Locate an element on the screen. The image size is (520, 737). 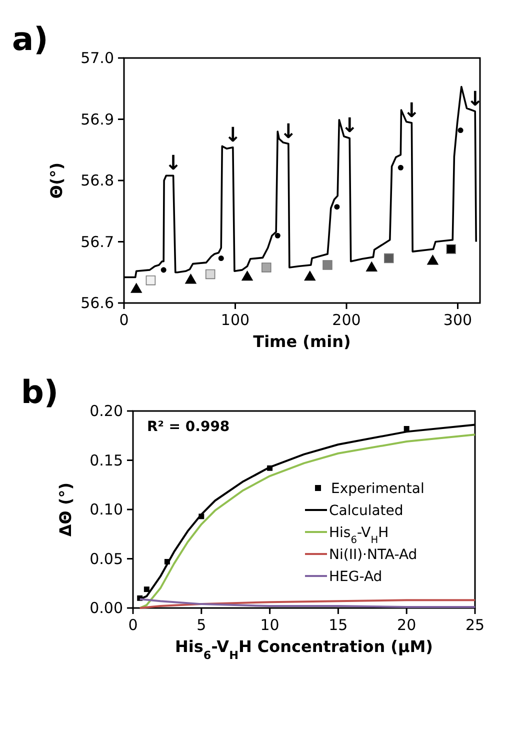
chart-title: a) is located at coordinates (30, 39).